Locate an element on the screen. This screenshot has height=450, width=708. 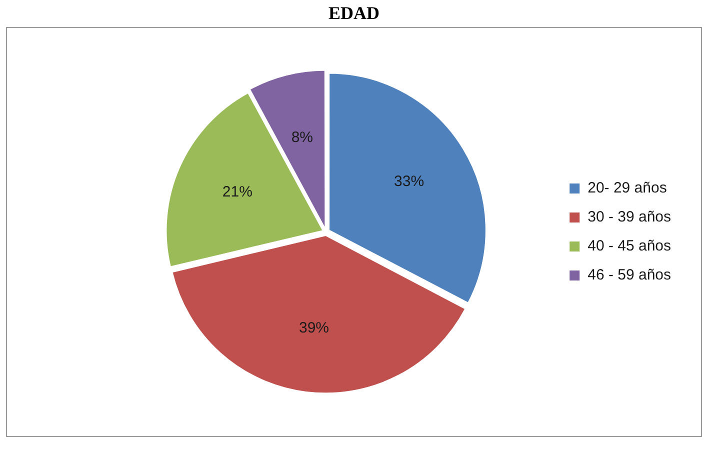
legend-label: 46 - 59 años is located at coordinates (630, 275).